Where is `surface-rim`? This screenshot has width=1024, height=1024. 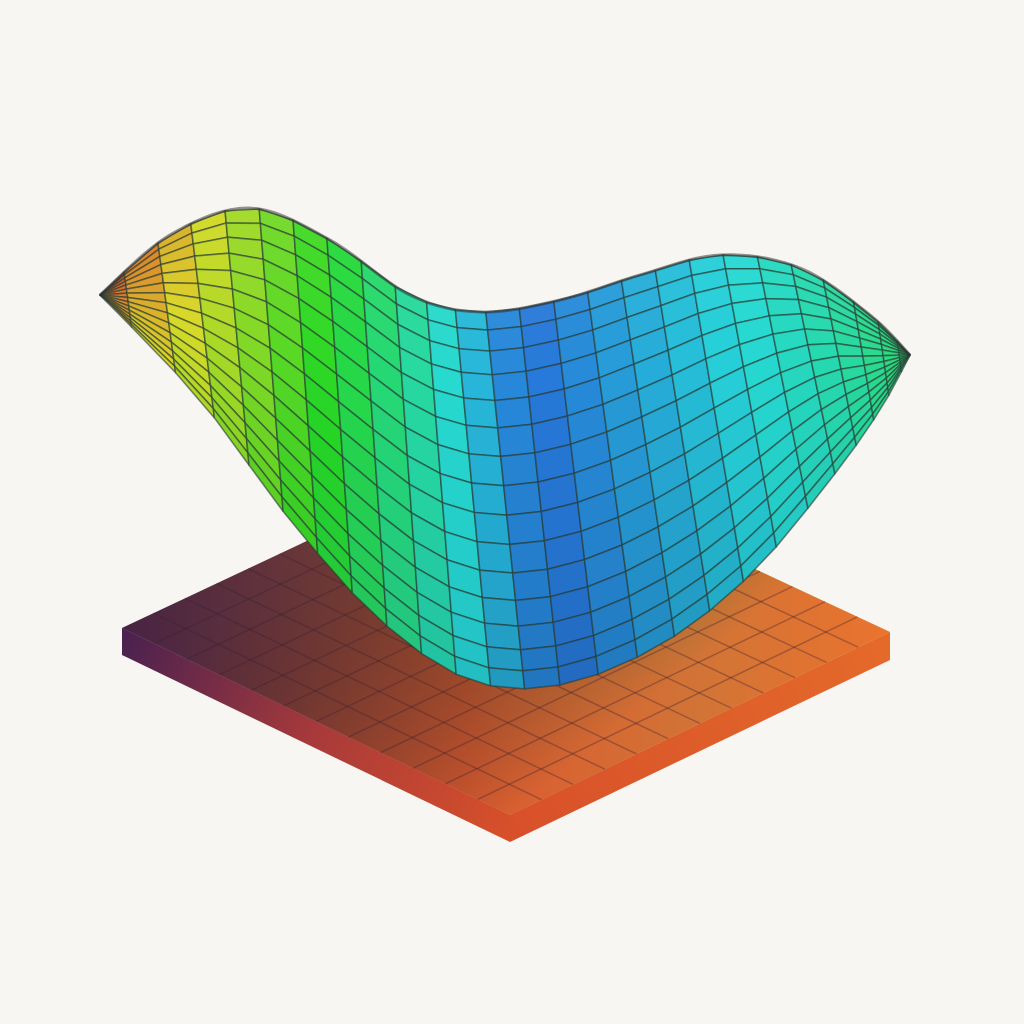
surface-rim is located at coordinates (505, 281).